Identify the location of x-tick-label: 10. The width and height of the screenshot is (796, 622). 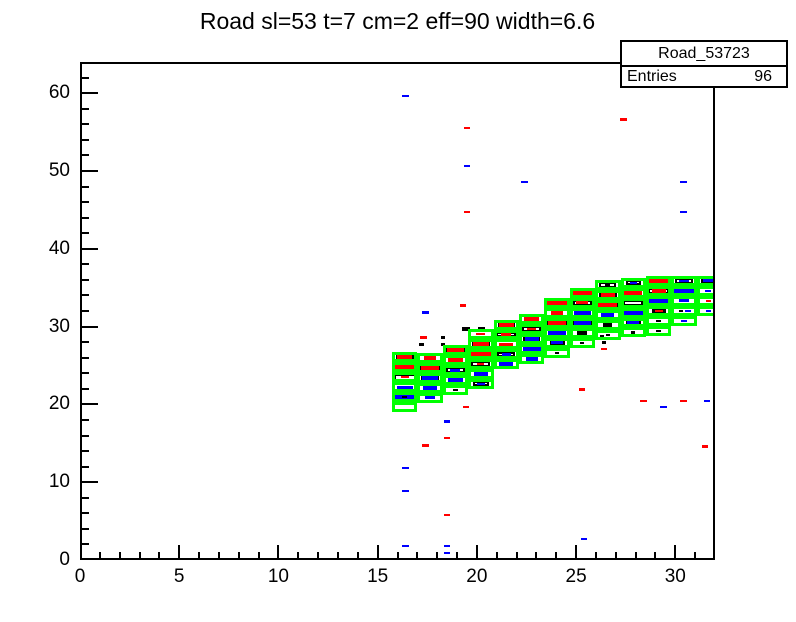
(278, 576).